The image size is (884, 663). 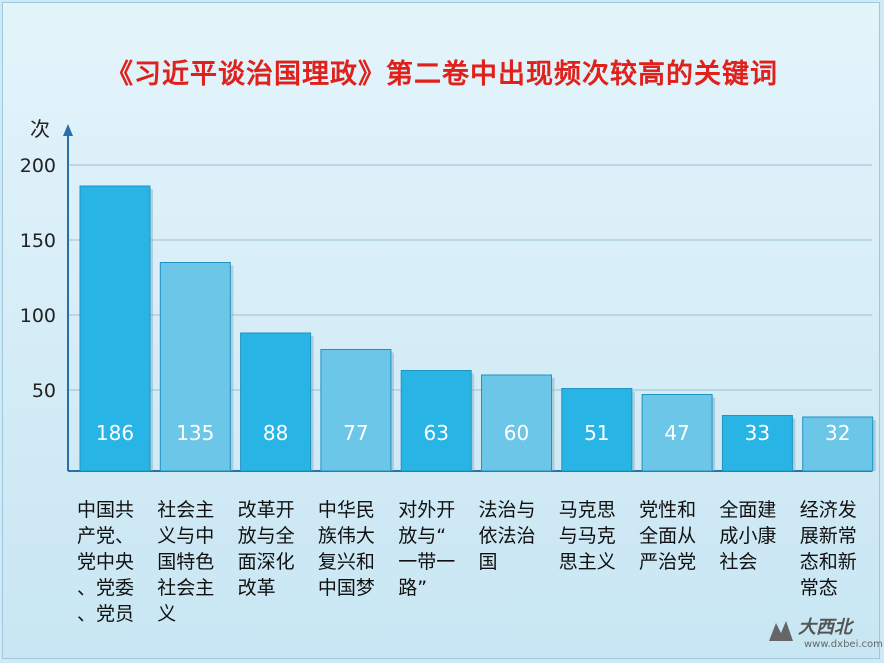 I want to click on x-category-label: 全面建 成小康 社会, so click(x=748, y=536).